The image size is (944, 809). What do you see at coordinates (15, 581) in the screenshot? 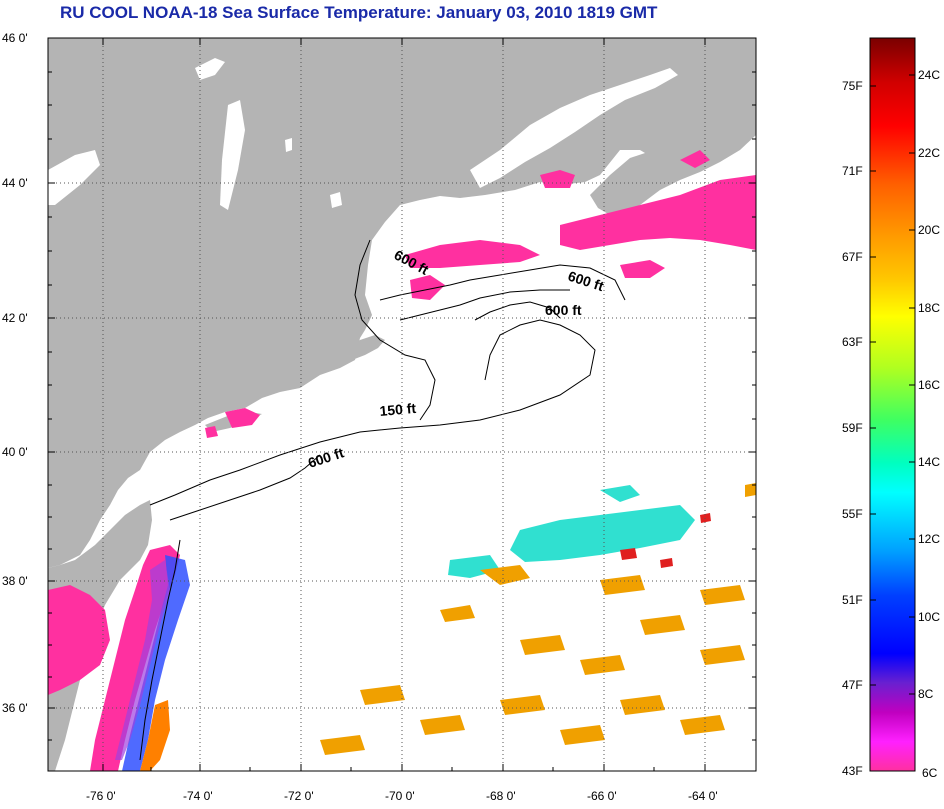
I see `lat-label: 38 0'` at bounding box center [15, 581].